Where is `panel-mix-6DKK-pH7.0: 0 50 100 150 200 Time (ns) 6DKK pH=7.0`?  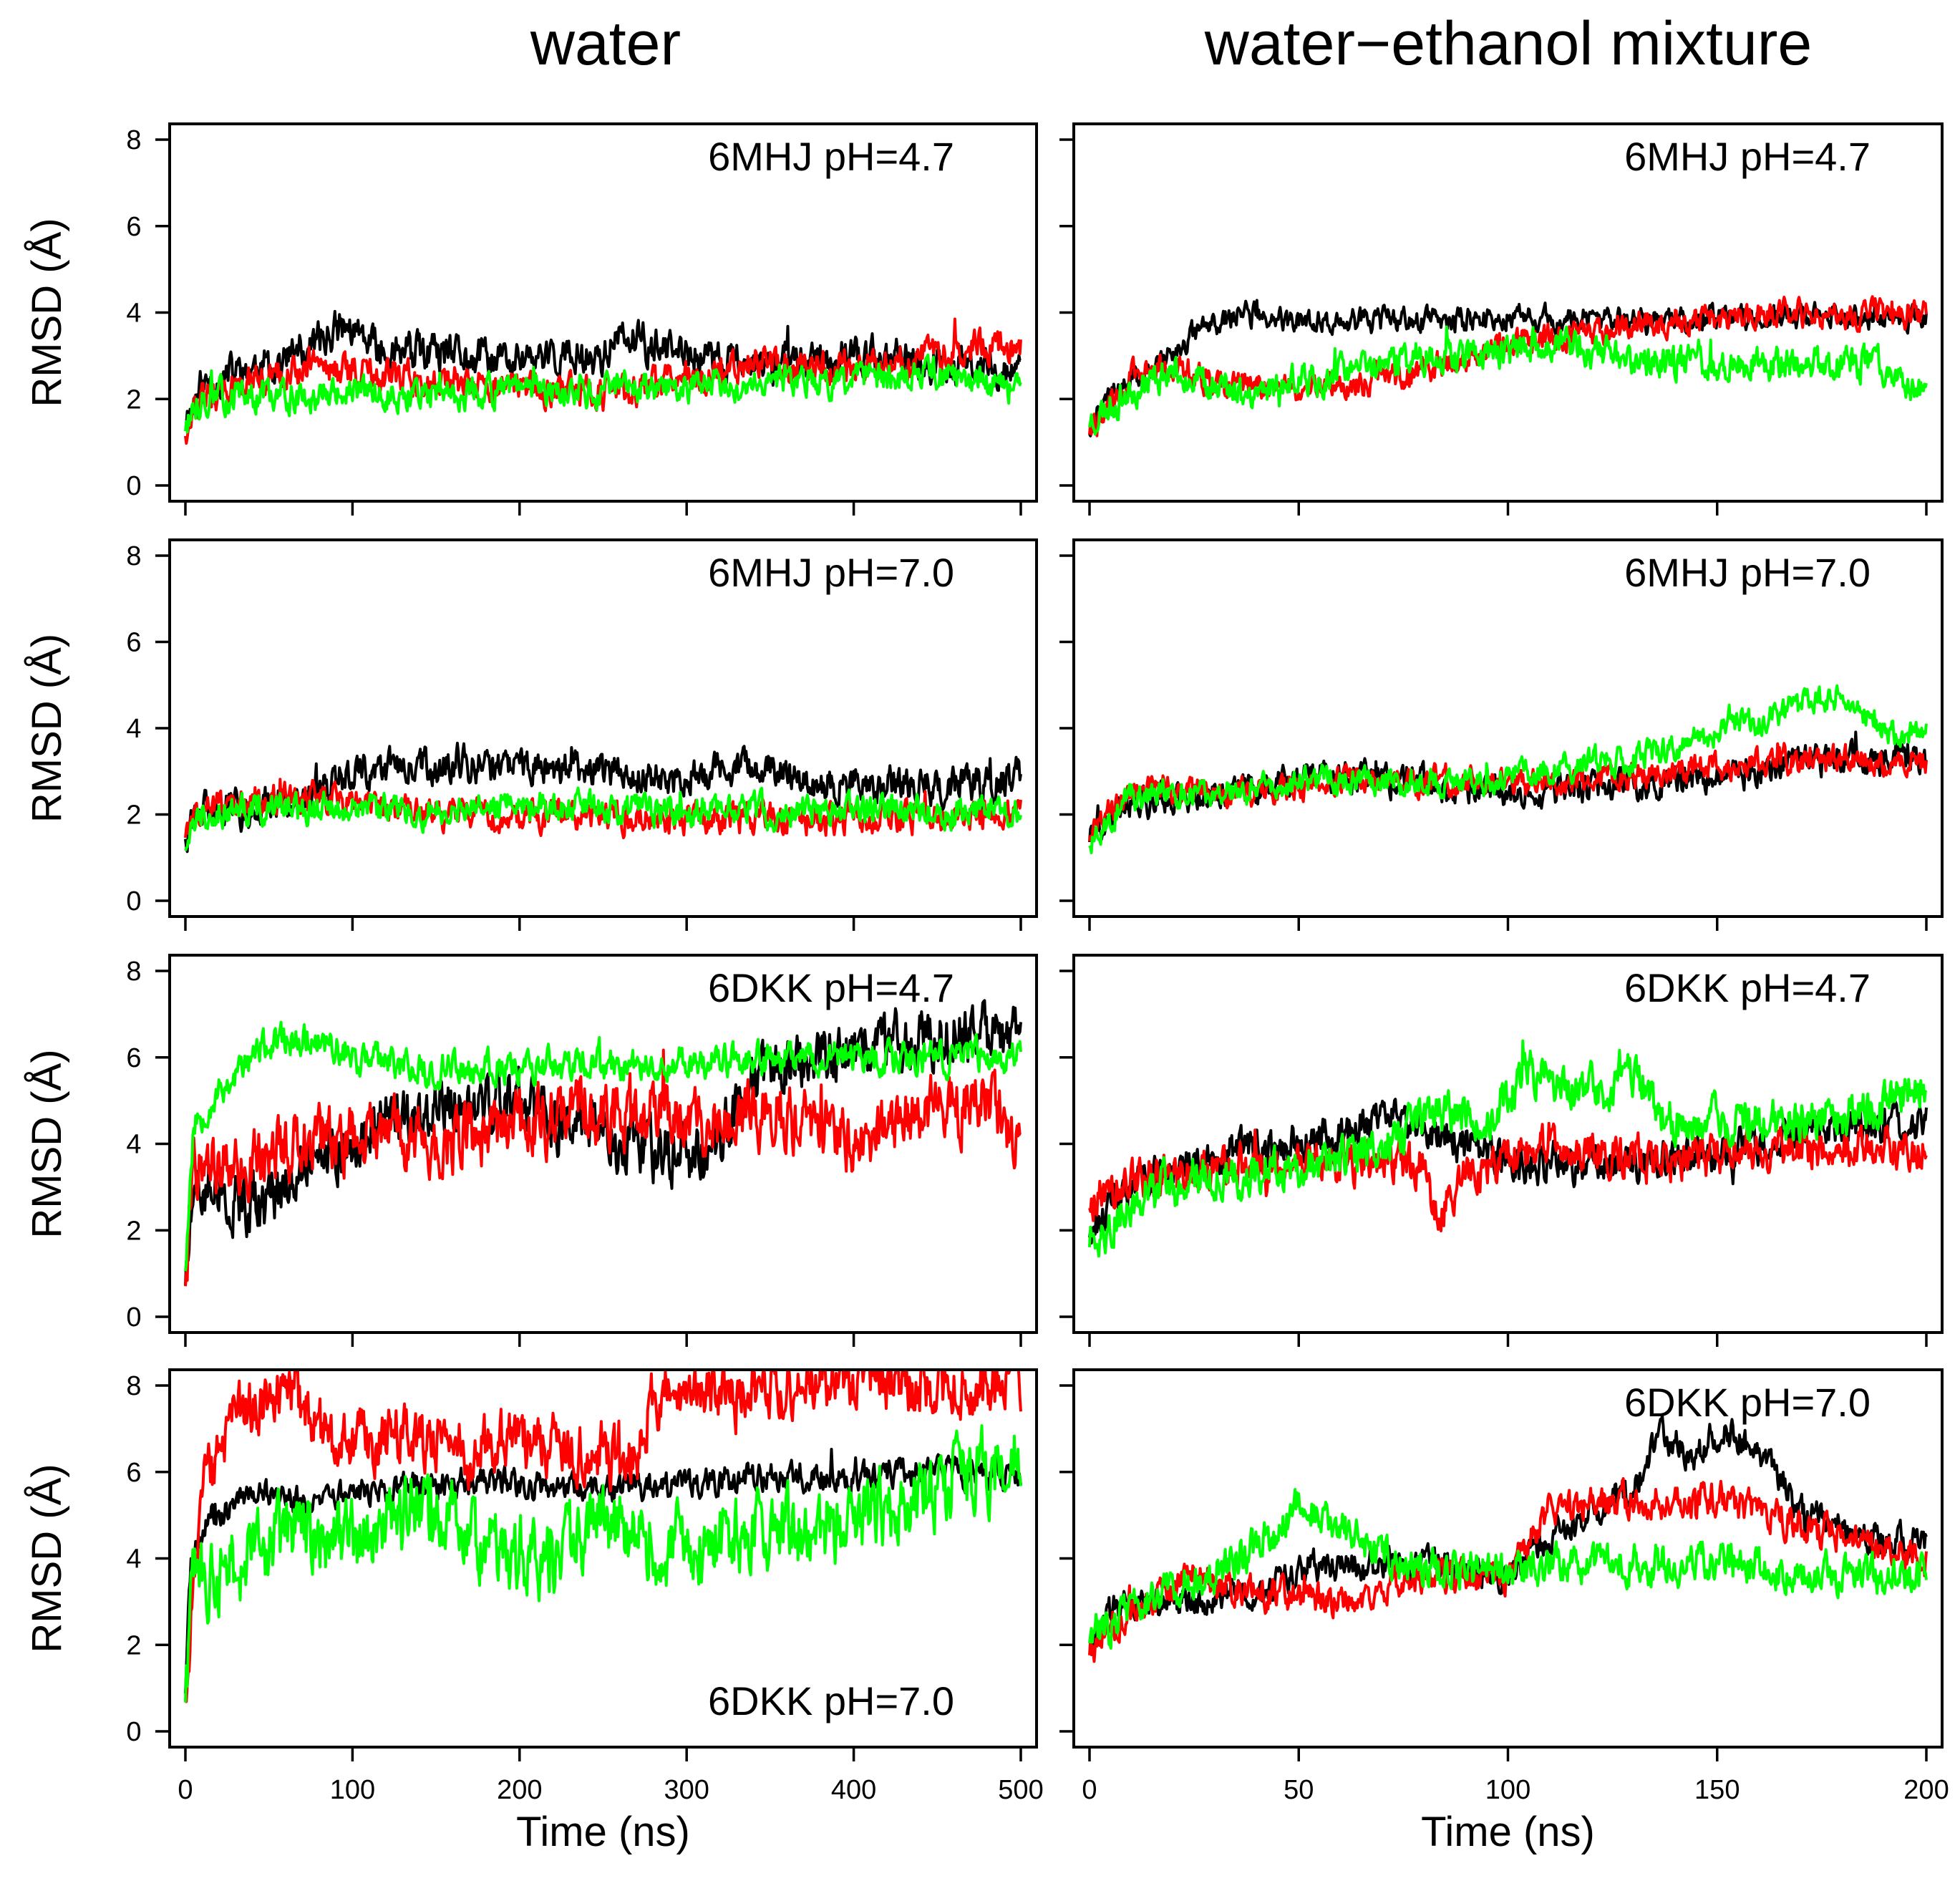
panel-mix-6DKK-pH7.0: 0 50 100 150 200 Time (ns) 6DKK pH=7.0 is located at coordinates (1504, 1611).